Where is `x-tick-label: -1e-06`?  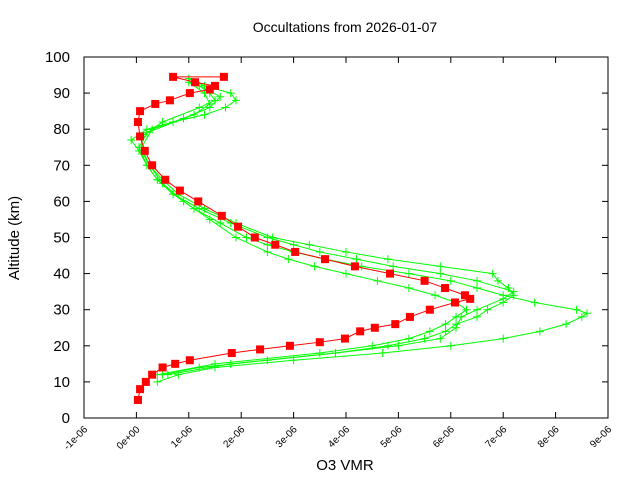
x-tick-label: -1e-06 is located at coordinates (76, 438).